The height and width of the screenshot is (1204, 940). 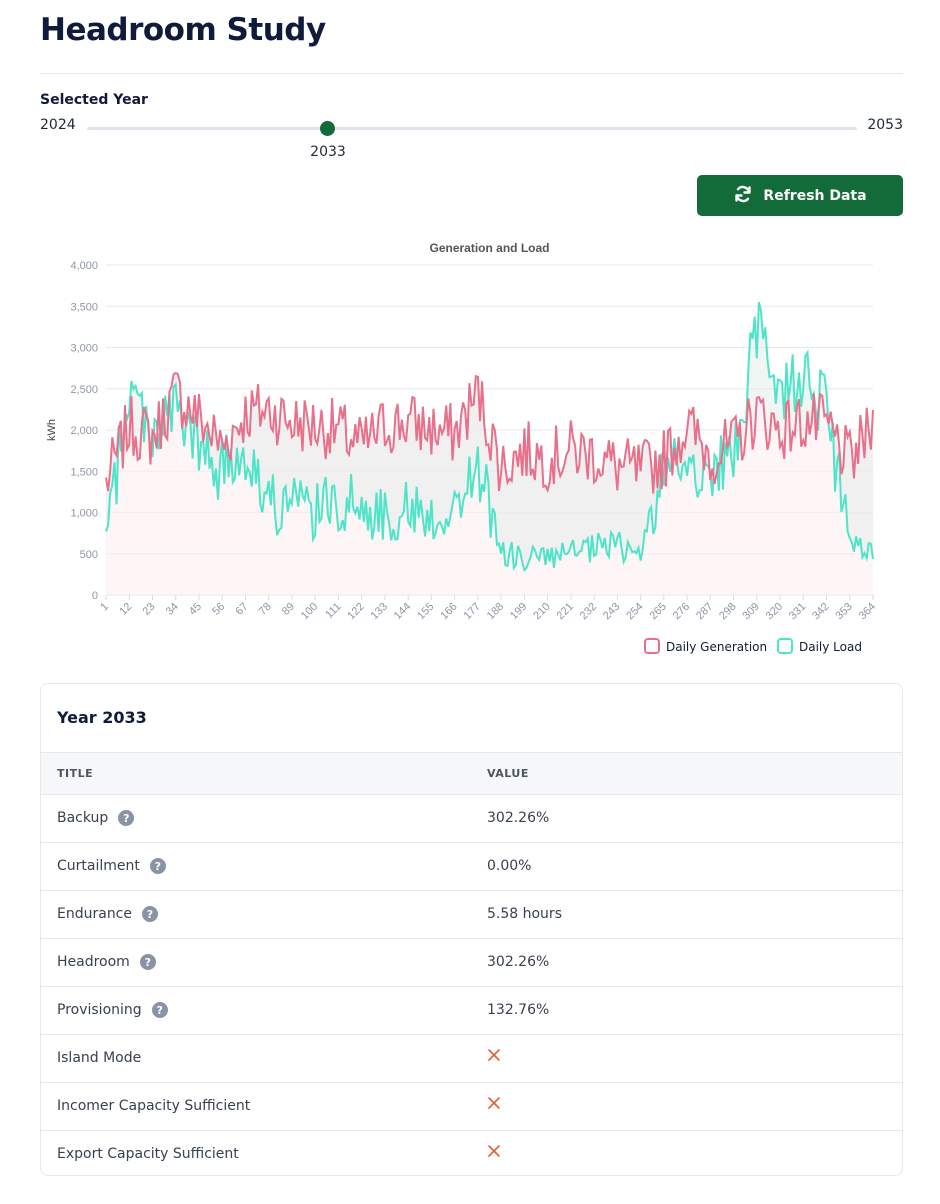 What do you see at coordinates (265, 609) in the screenshot?
I see `x-tick-label: 78` at bounding box center [265, 609].